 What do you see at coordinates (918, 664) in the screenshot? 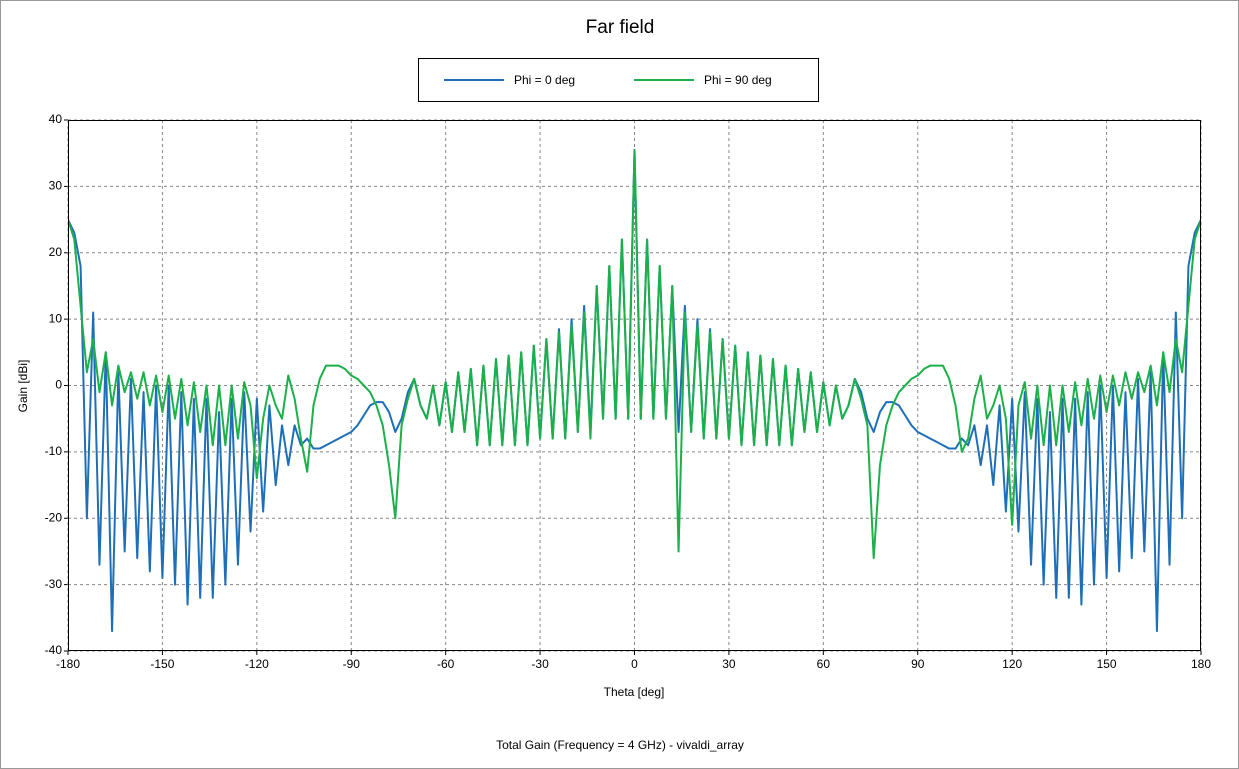
I see `x-tick-label: 90` at bounding box center [918, 664].